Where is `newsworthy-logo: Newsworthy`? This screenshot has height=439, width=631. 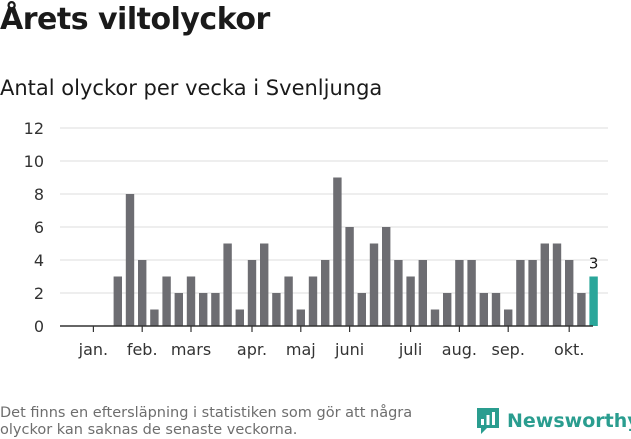
newsworthy-logo: Newsworthy is located at coordinates (553, 421).